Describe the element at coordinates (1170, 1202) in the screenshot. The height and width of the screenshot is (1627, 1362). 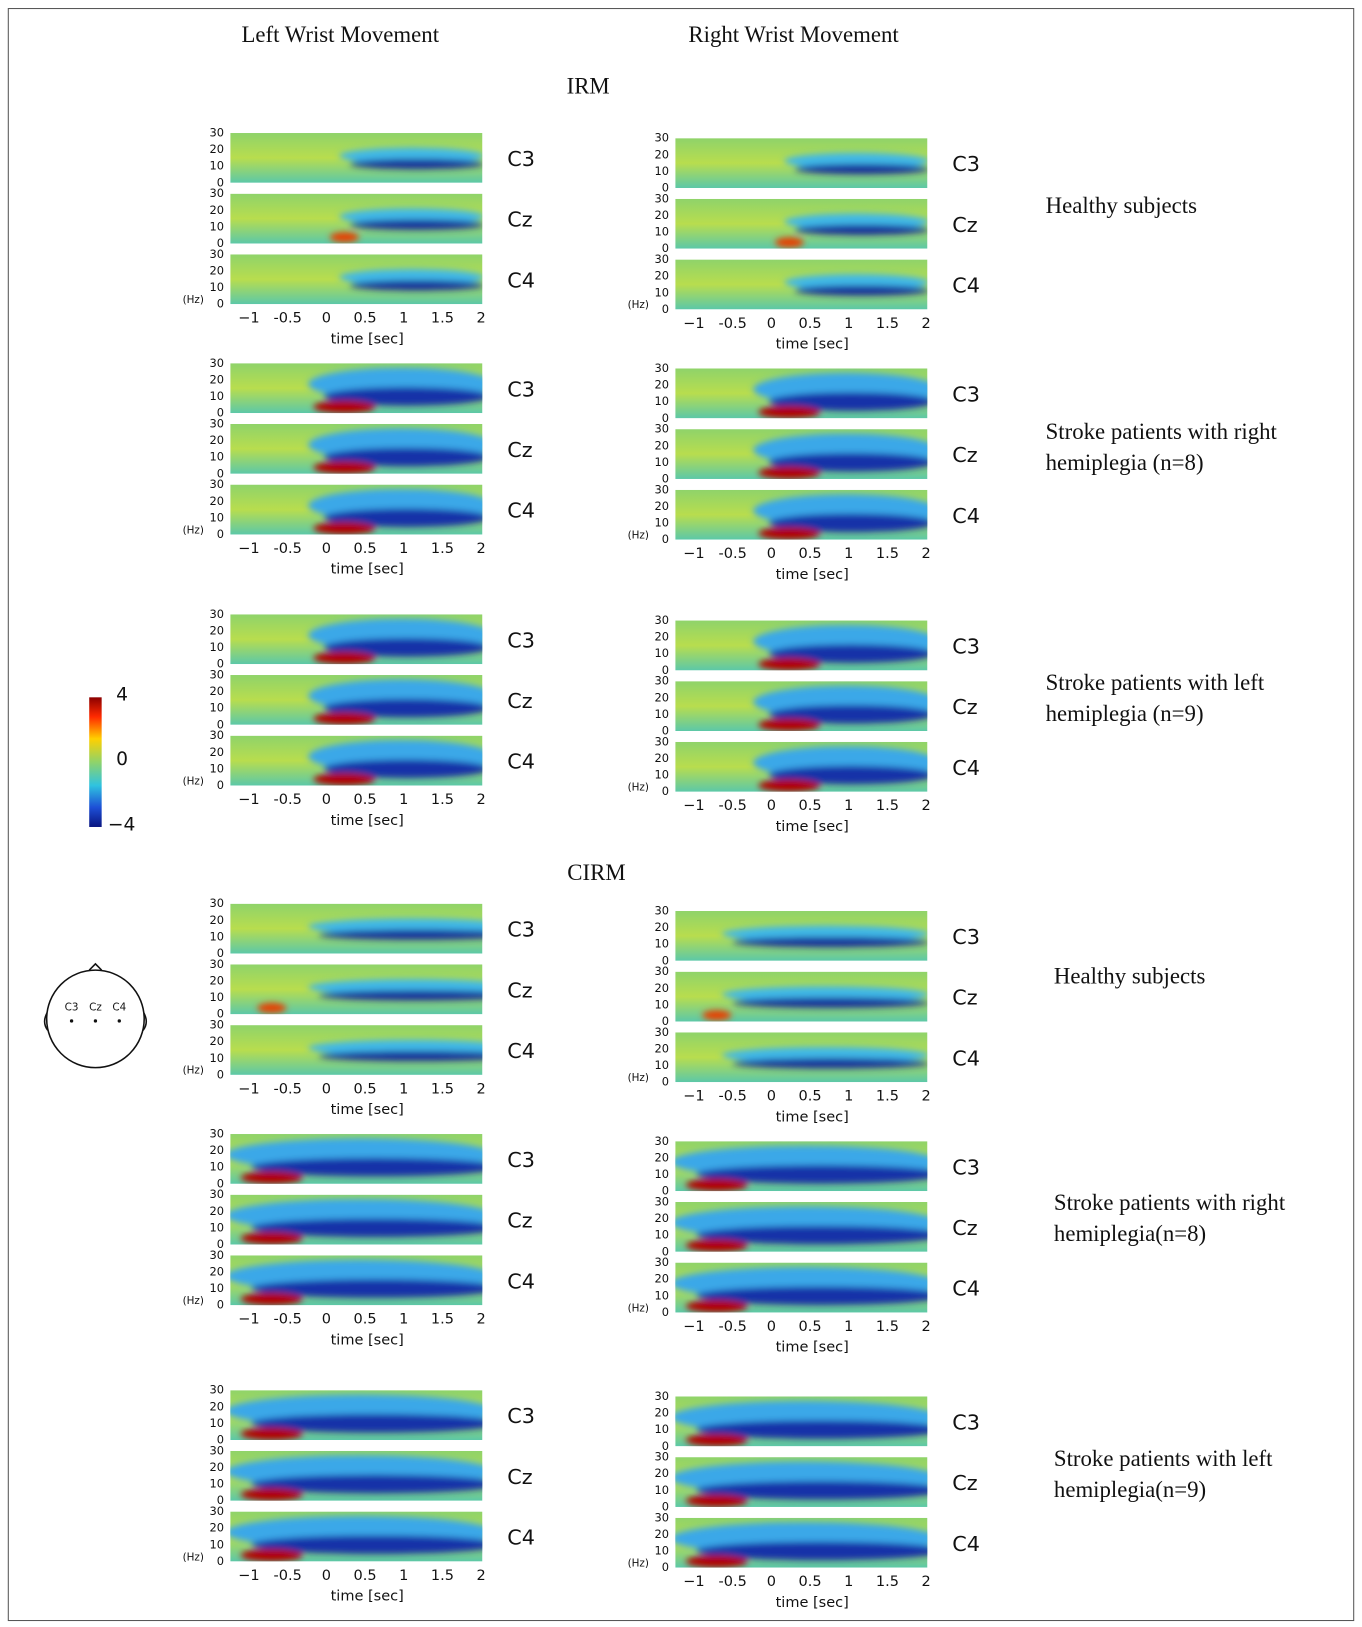
I see `group-label: Stroke patients with right` at that location.